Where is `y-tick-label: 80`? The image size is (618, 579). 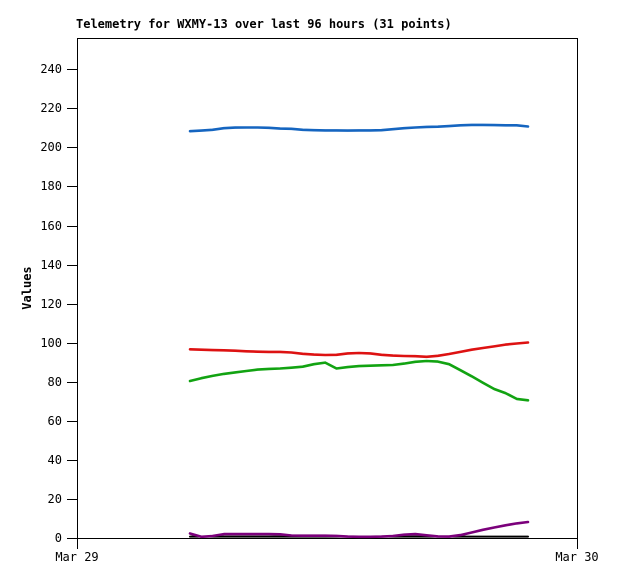 y-tick-label: 80 is located at coordinates (54, 382).